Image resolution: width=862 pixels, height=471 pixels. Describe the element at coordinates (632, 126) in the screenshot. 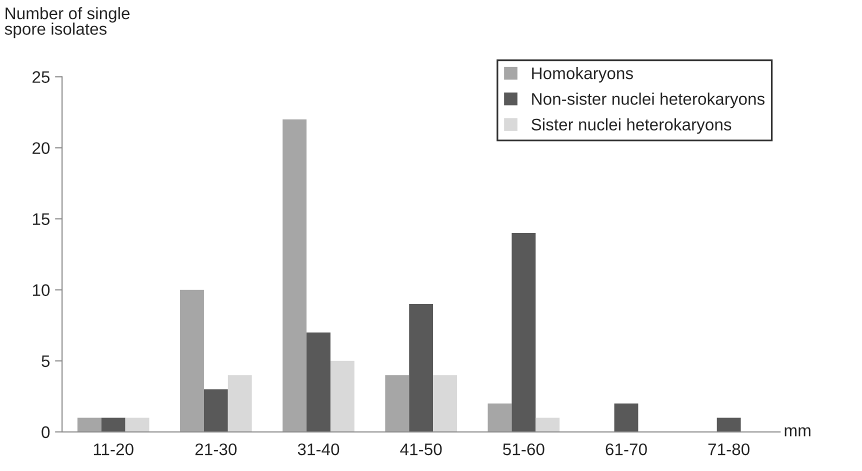

I see `legend-label: Sister nuclei heterokaryons` at that location.